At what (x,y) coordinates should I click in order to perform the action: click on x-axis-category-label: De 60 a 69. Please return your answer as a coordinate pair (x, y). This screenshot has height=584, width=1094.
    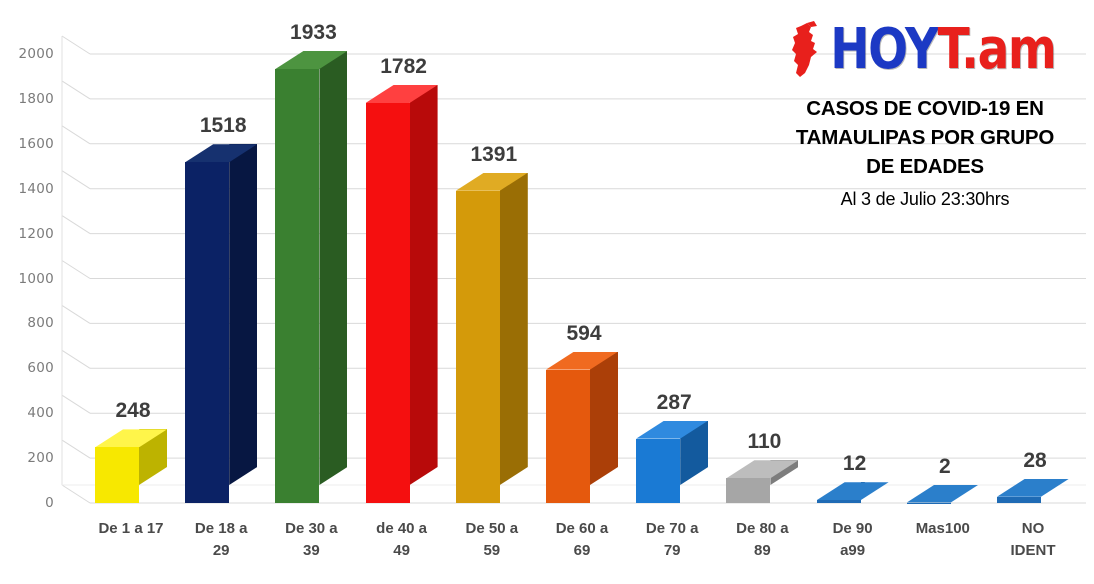
    Looking at the image, I should click on (582, 540).